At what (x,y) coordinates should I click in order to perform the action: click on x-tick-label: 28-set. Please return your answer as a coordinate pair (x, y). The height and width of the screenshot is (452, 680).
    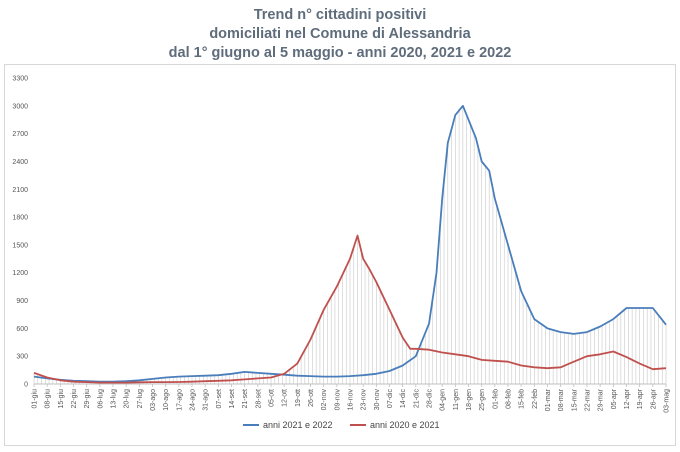
    Looking at the image, I should click on (258, 399).